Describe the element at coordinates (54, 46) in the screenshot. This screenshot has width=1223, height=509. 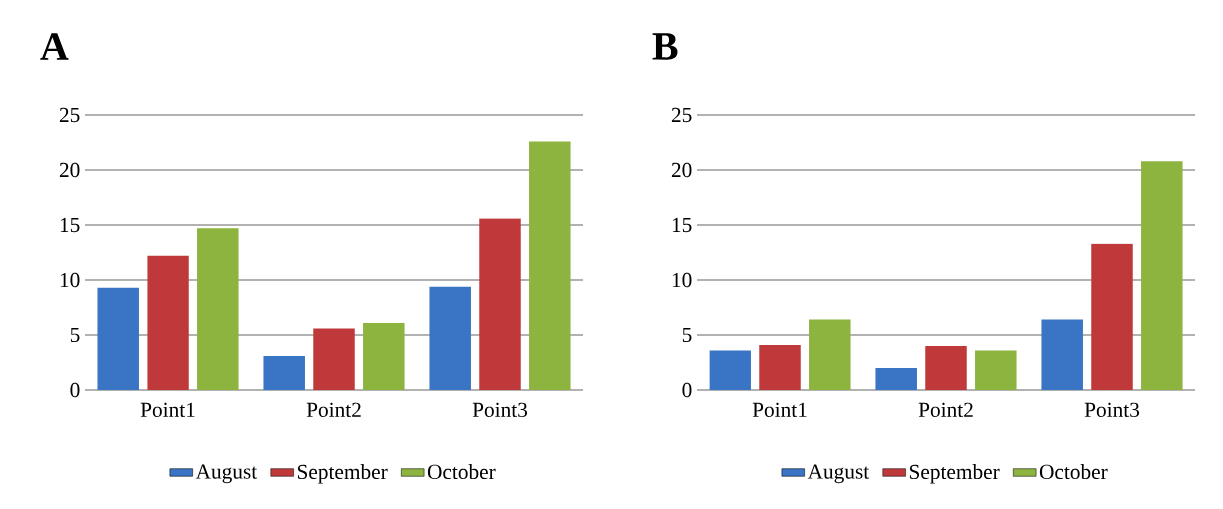
I see `chart-title: A` at that location.